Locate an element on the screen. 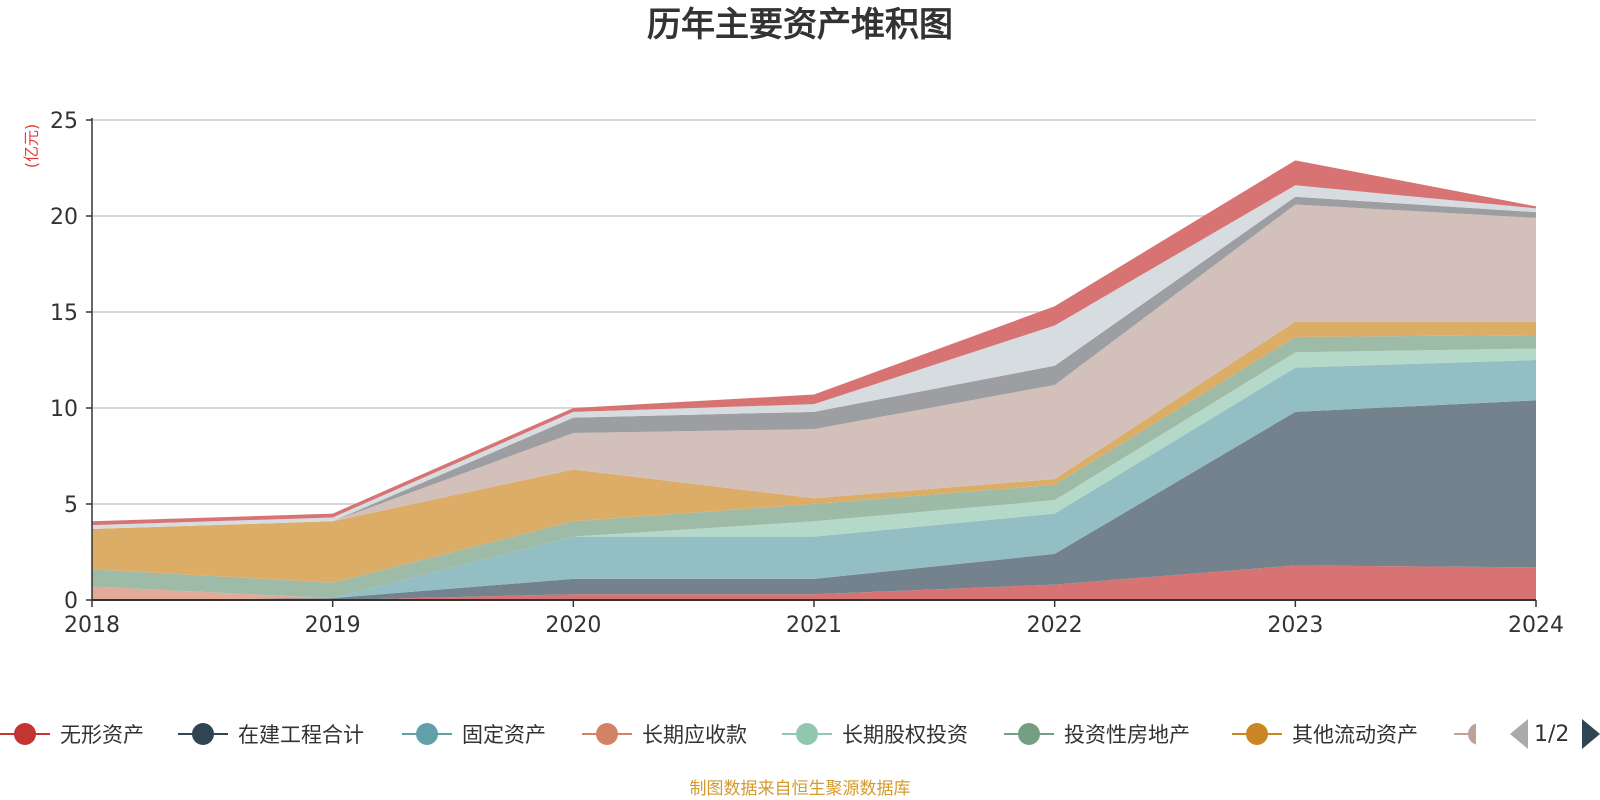 The image size is (1600, 800). legend-item: 其他流动资产 is located at coordinates (1325, 735).